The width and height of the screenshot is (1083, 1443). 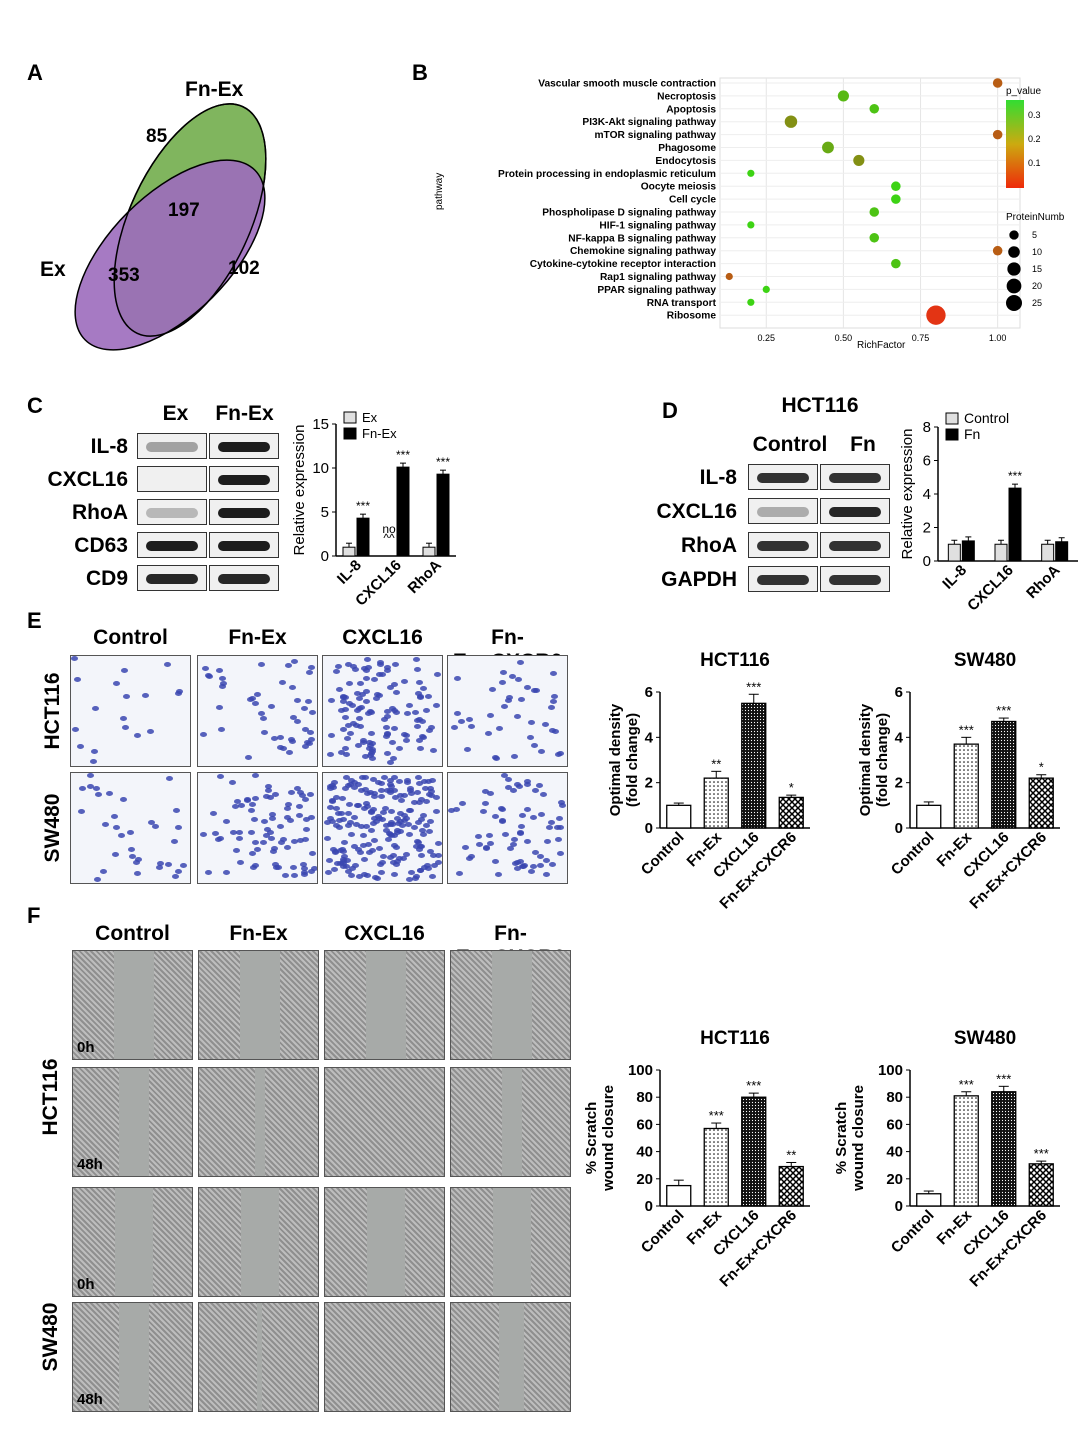 What do you see at coordinates (257, 711) in the screenshot?
I see `transwell-image` at bounding box center [257, 711].